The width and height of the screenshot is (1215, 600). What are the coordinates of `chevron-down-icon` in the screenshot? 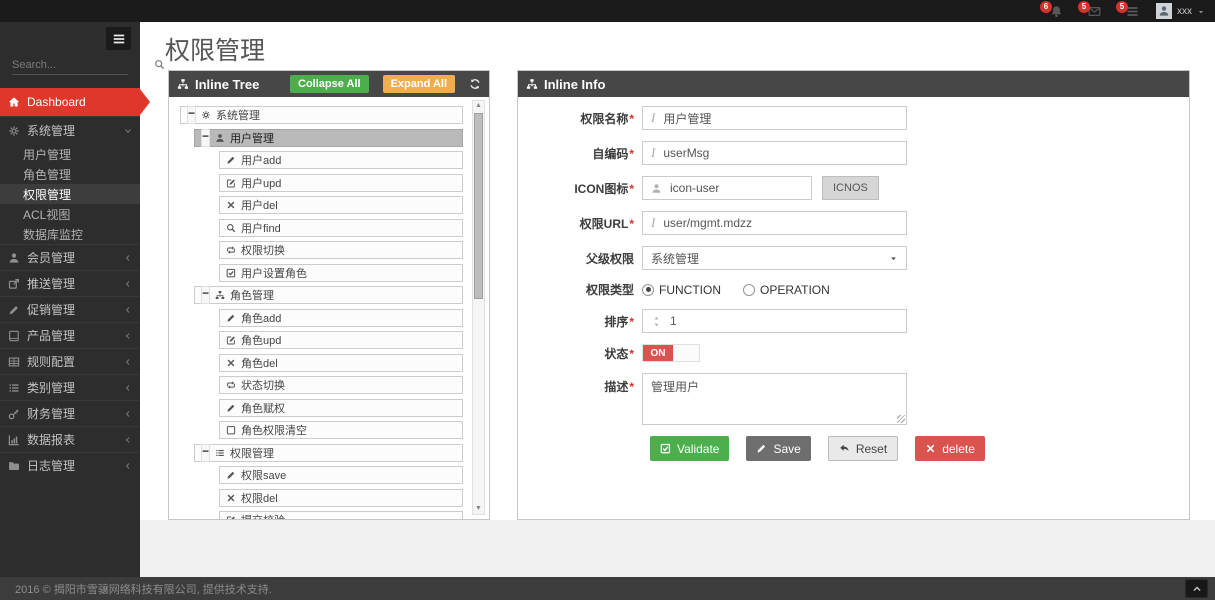 It's located at (128, 130).